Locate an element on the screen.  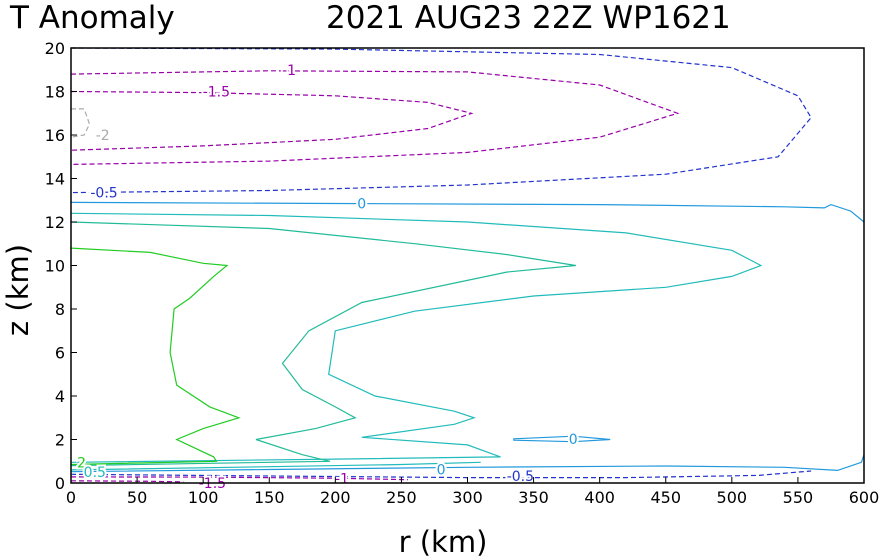
y-axis-label: z (km) is located at coordinates (18, 290).